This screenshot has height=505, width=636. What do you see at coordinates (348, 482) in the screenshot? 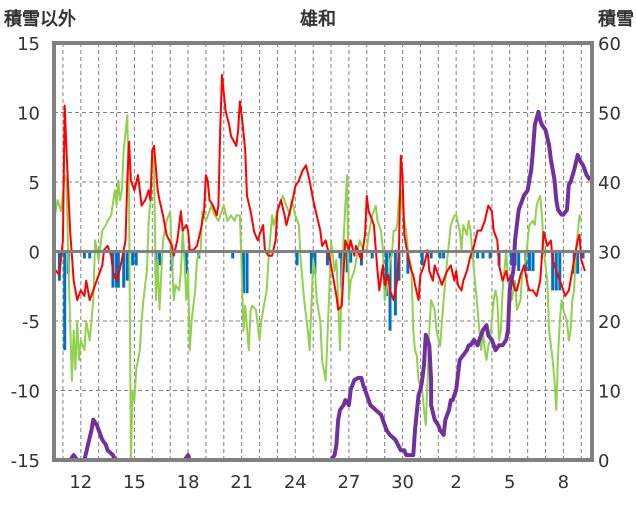
I see `x-tick-label: 27` at bounding box center [348, 482].